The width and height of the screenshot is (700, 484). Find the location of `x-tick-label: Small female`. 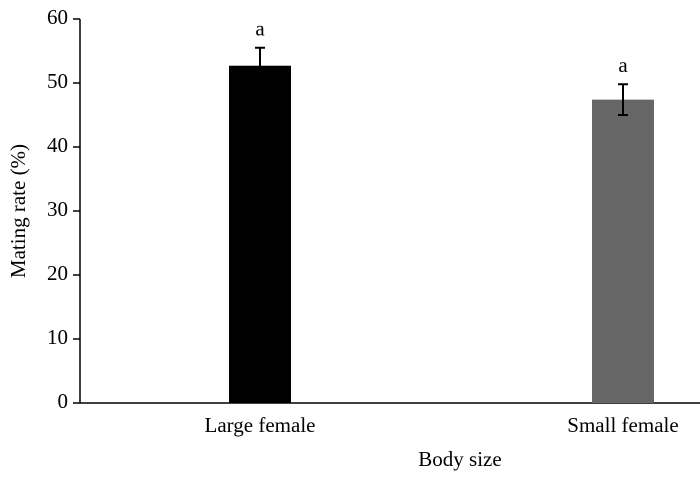

x-tick-label: Small female is located at coordinates (622, 425).